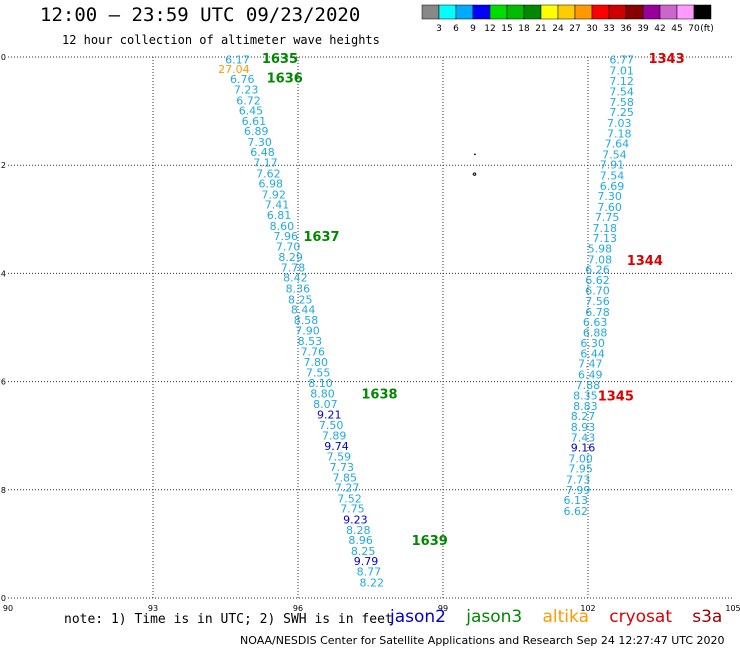  I want to click on wave-height-value: 8.10, so click(320, 383).